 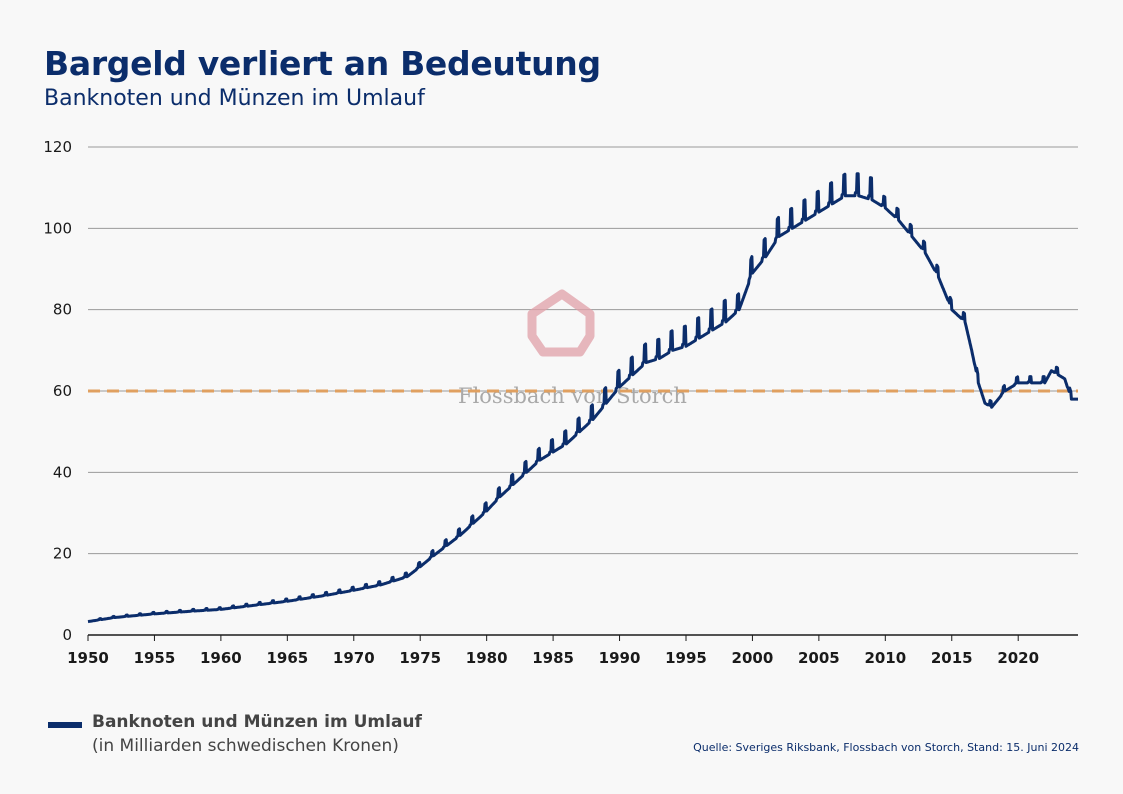 What do you see at coordinates (65, 725) in the screenshot?
I see `legend-swatch` at bounding box center [65, 725].